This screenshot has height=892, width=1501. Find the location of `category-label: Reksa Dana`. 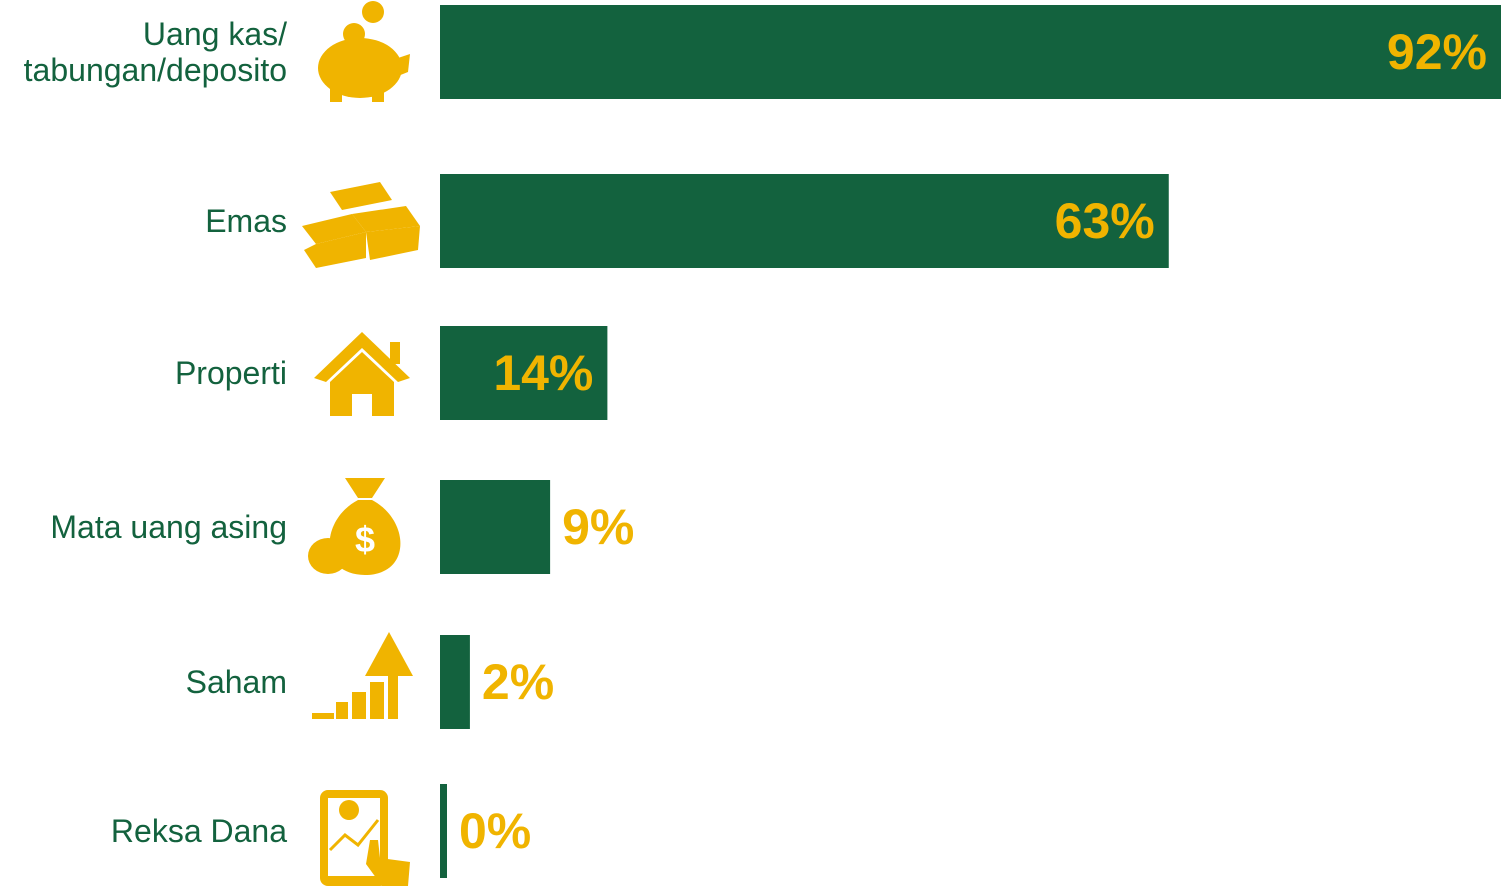

category-label: Reksa Dana is located at coordinates (198, 831).